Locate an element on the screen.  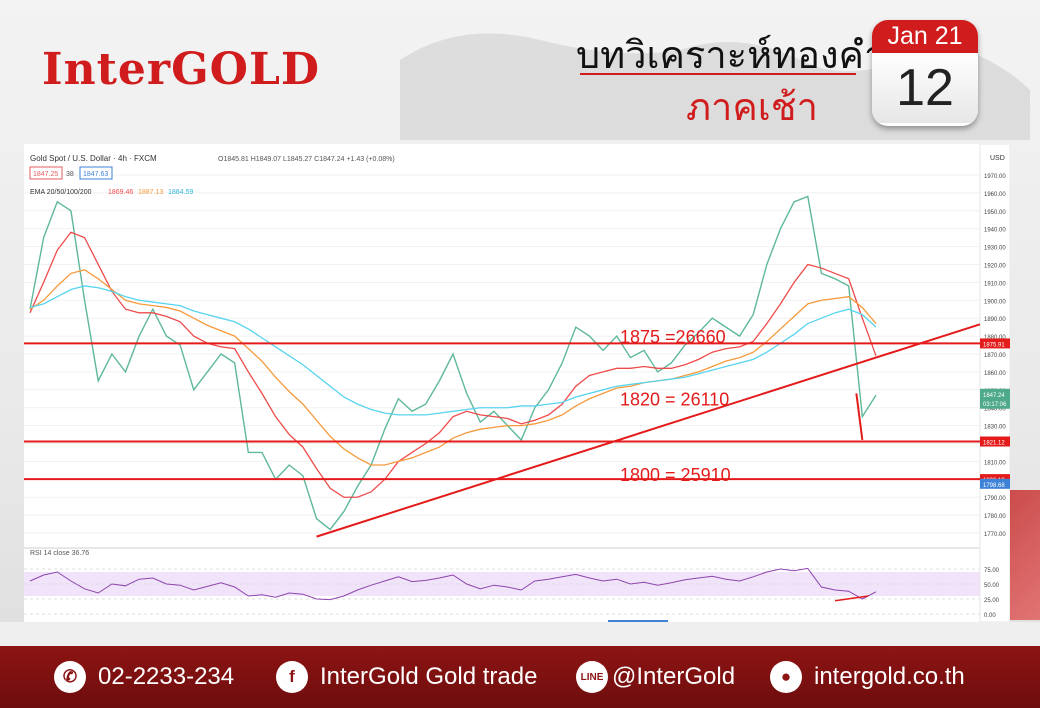
rsi-band is located at coordinates (502, 584).